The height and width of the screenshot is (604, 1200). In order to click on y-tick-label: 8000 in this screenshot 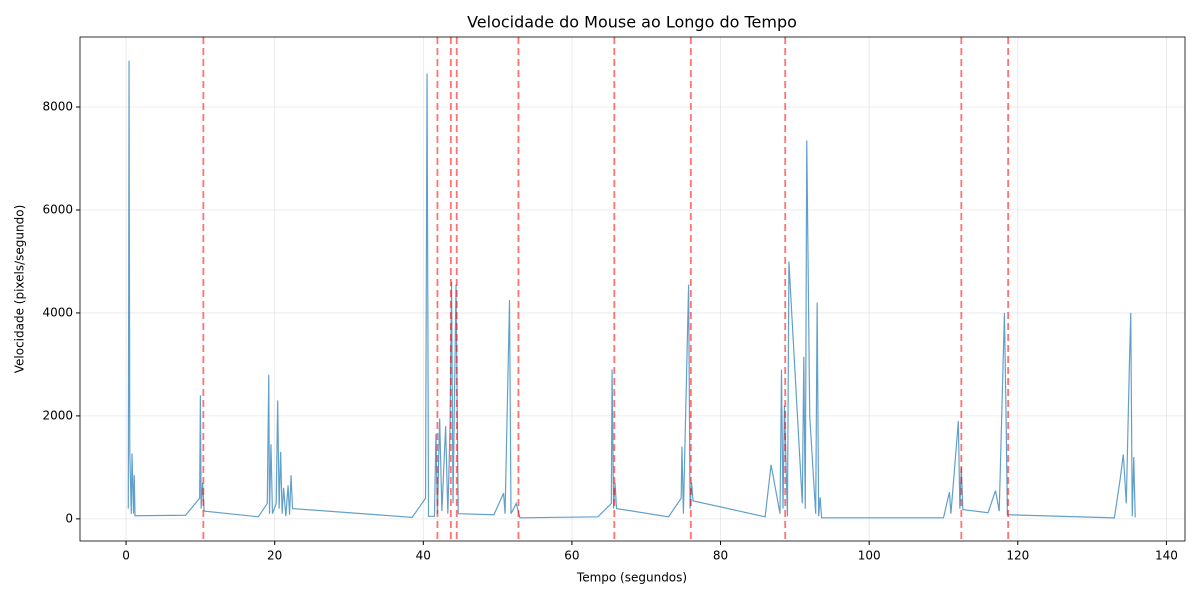, I will do `click(57, 107)`.